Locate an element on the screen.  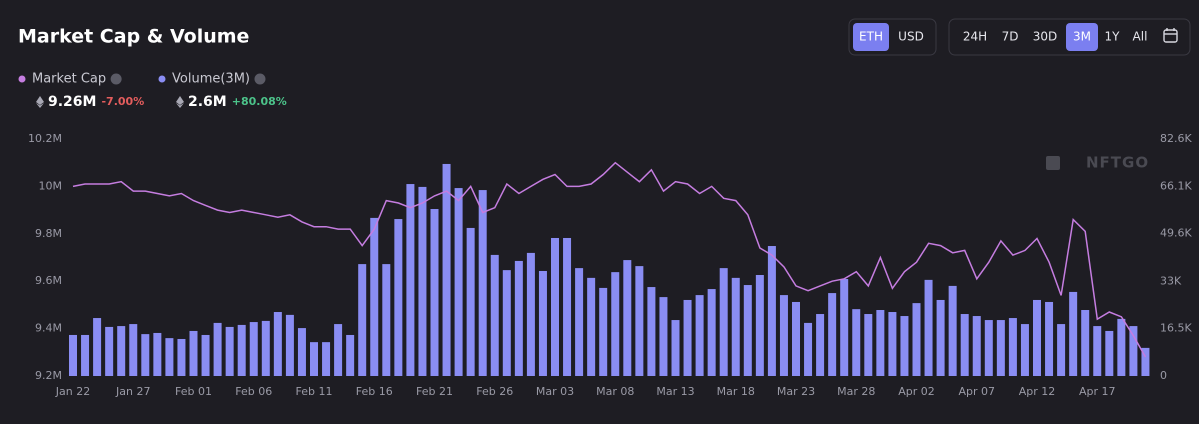
stat-value: 2.6M is located at coordinates (207, 102).